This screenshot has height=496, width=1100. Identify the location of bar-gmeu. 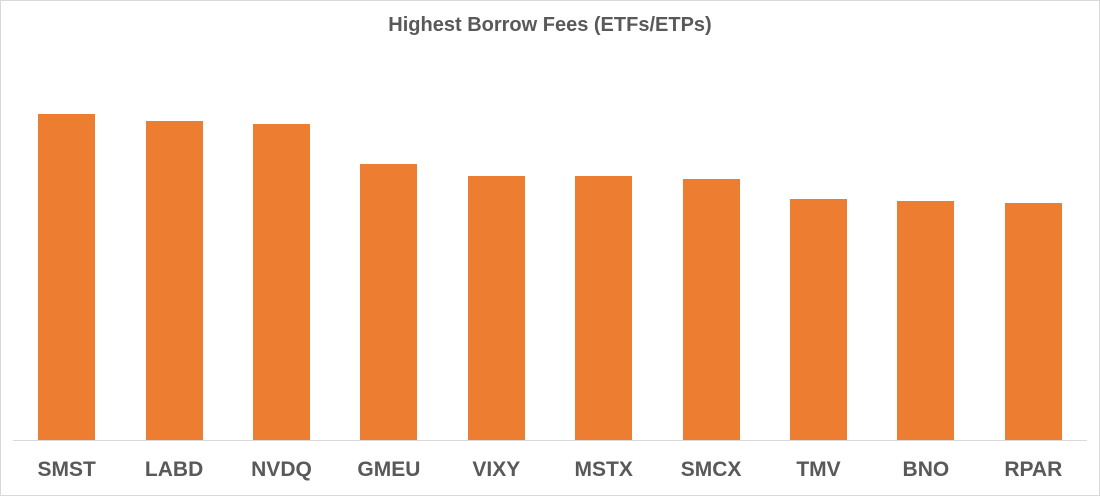
(389, 302).